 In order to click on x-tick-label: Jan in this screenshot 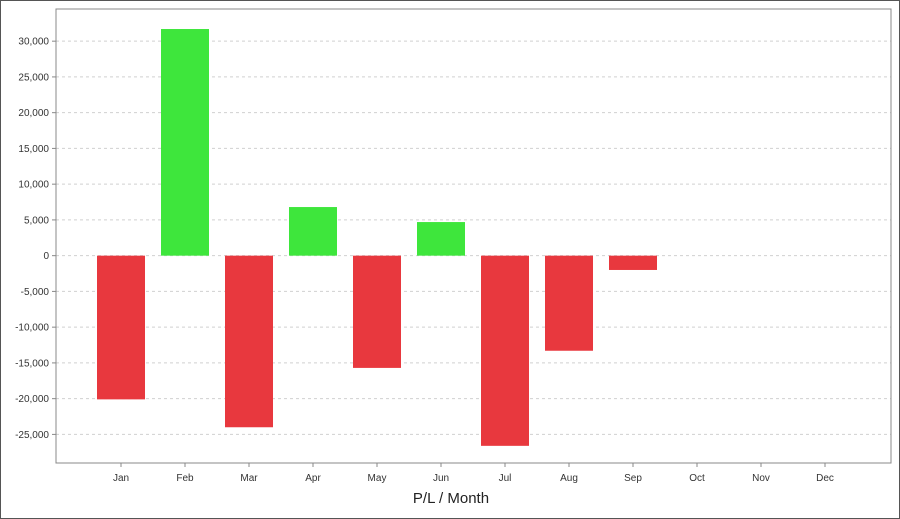, I will do `click(121, 478)`.